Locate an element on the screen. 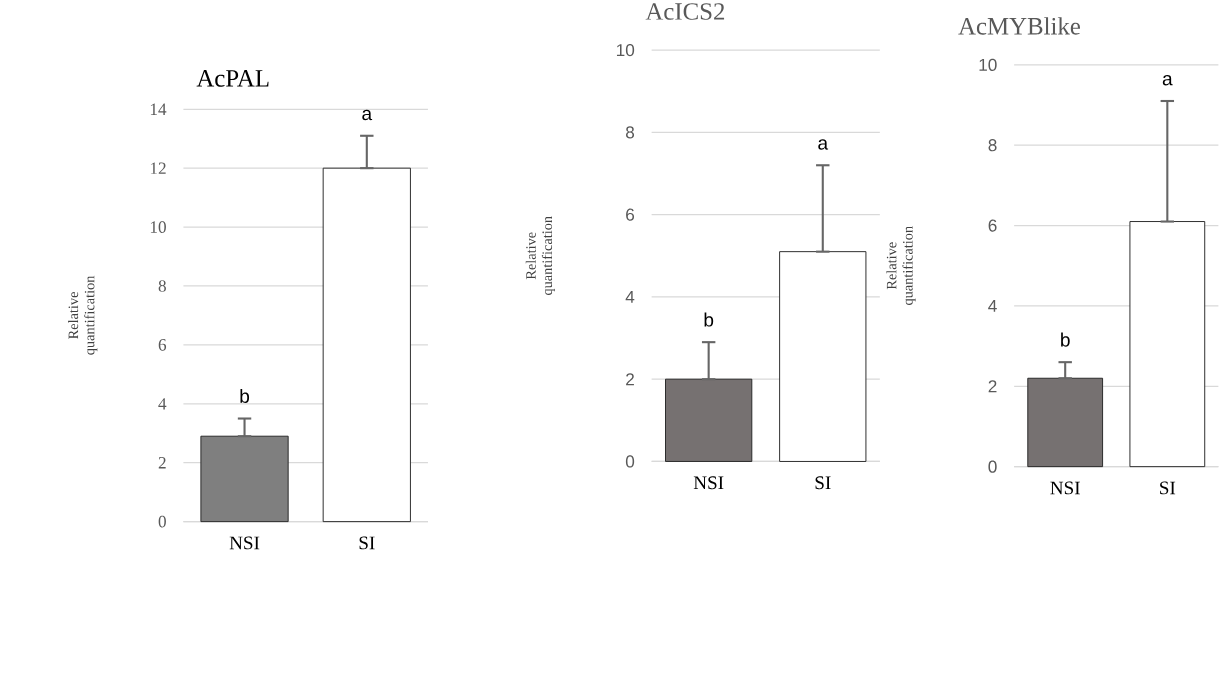 The height and width of the screenshot is (684, 1219). chart-title: AcPAL is located at coordinates (232, 78).